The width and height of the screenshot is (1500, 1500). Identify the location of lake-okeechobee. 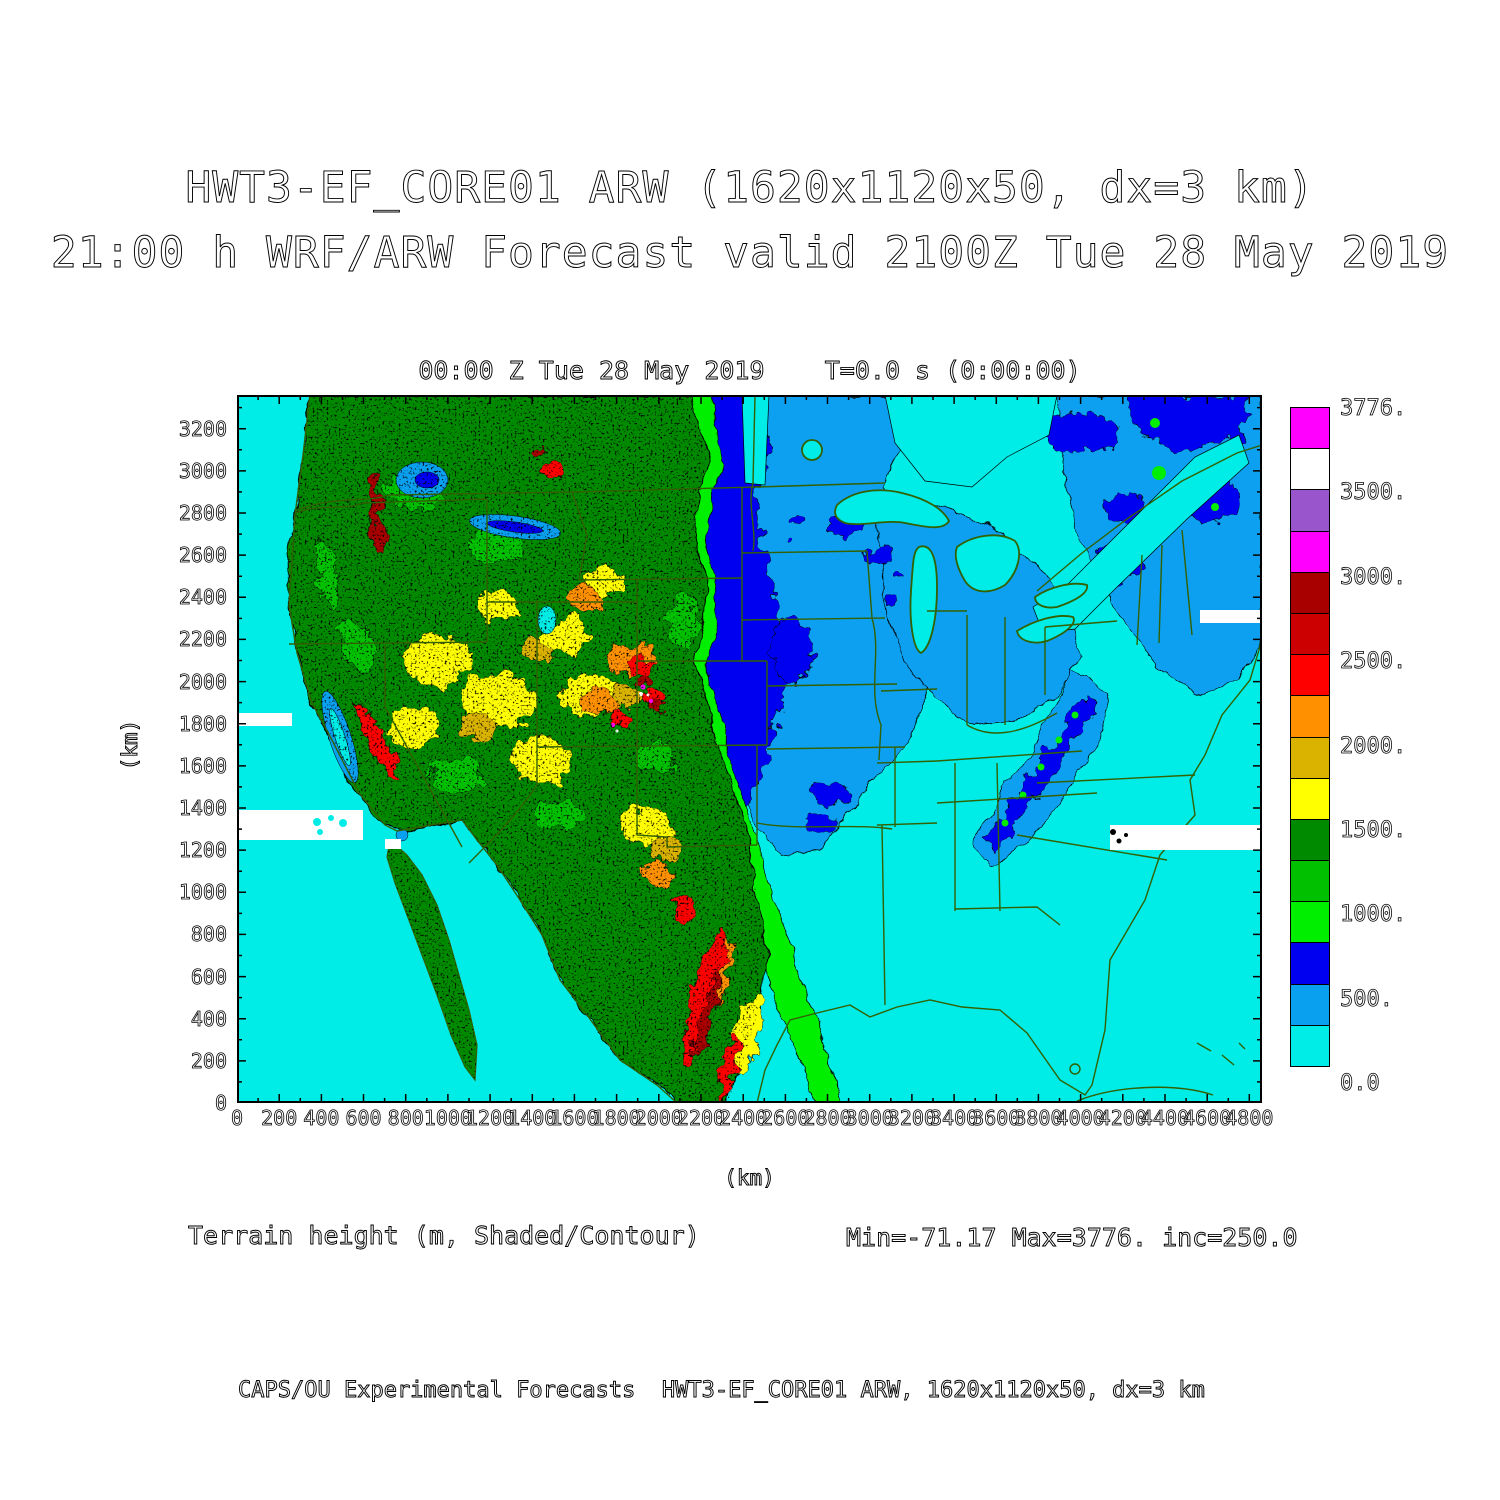
(1075, 1069).